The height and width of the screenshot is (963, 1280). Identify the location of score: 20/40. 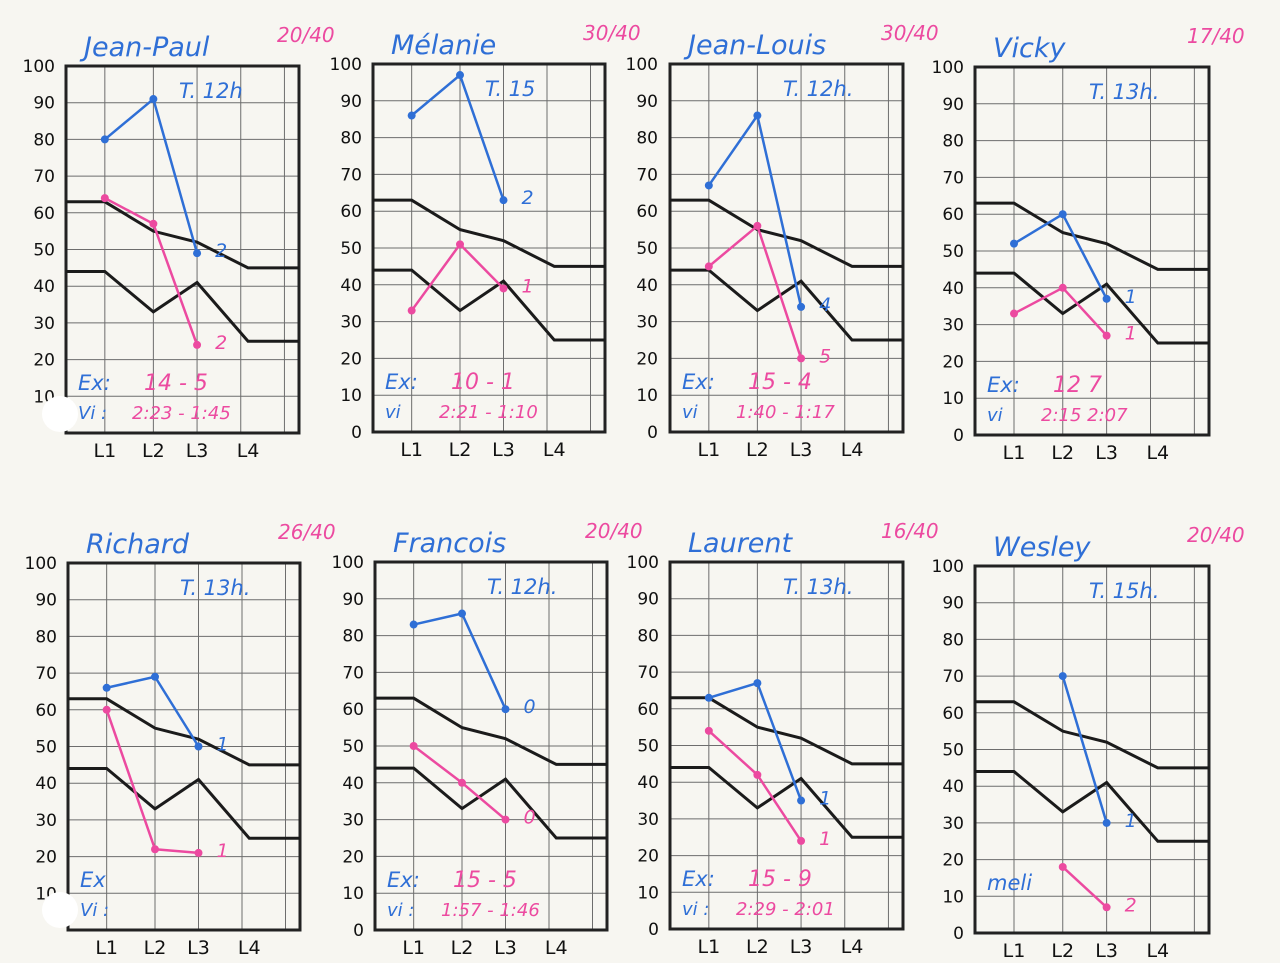
(306, 35).